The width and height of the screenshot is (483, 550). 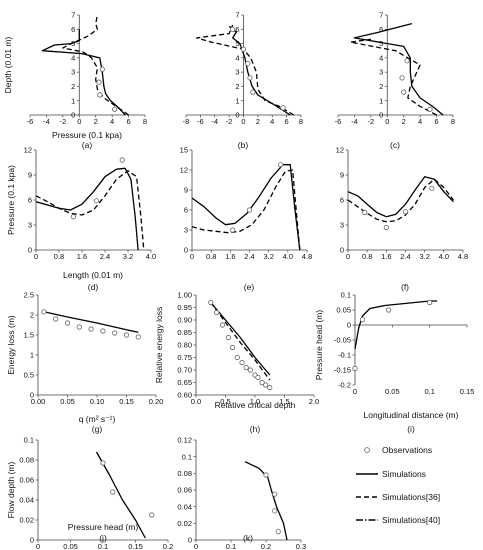 I want to click on y-tick-label: 0.06, so click(x=184, y=490).